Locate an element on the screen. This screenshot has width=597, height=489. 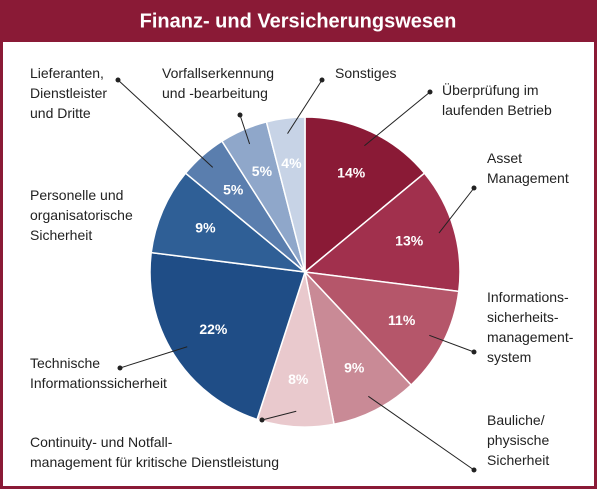
category-label: Überprüfung im laufenden Betrieb is located at coordinates (497, 99).